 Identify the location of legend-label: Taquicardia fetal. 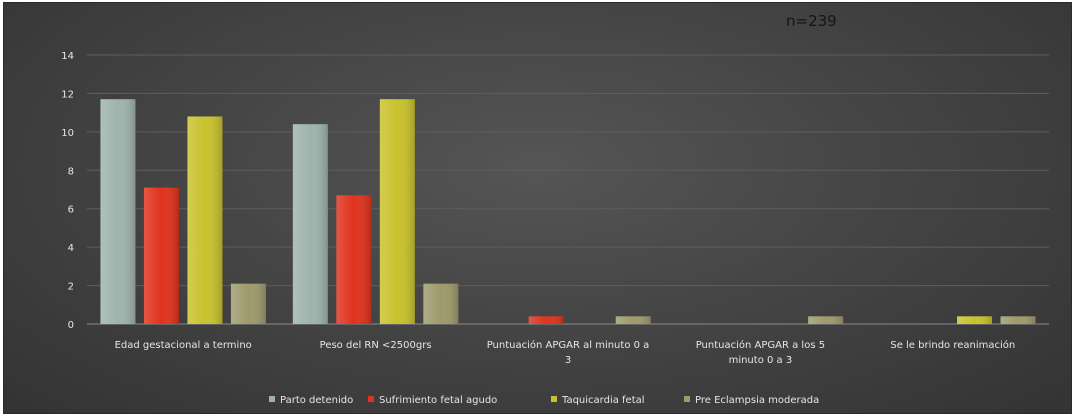
(603, 400).